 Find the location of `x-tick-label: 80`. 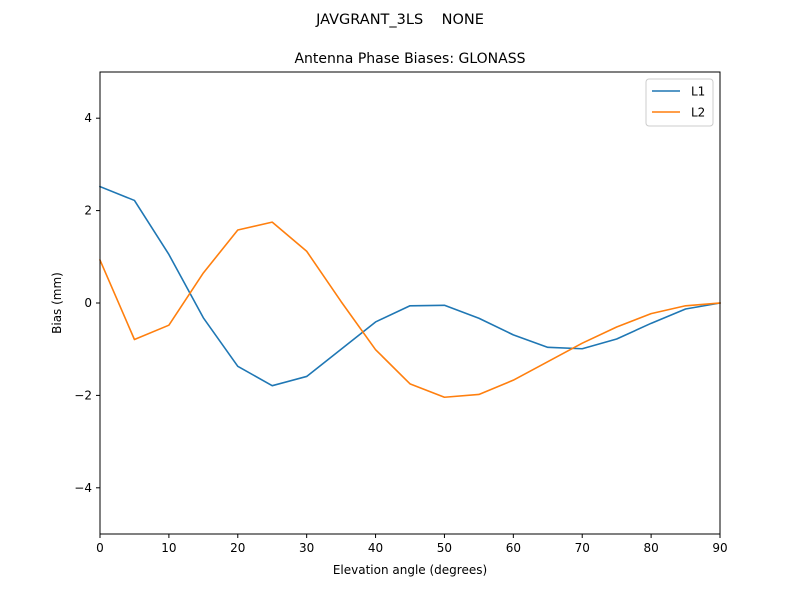

x-tick-label: 80 is located at coordinates (650, 548).